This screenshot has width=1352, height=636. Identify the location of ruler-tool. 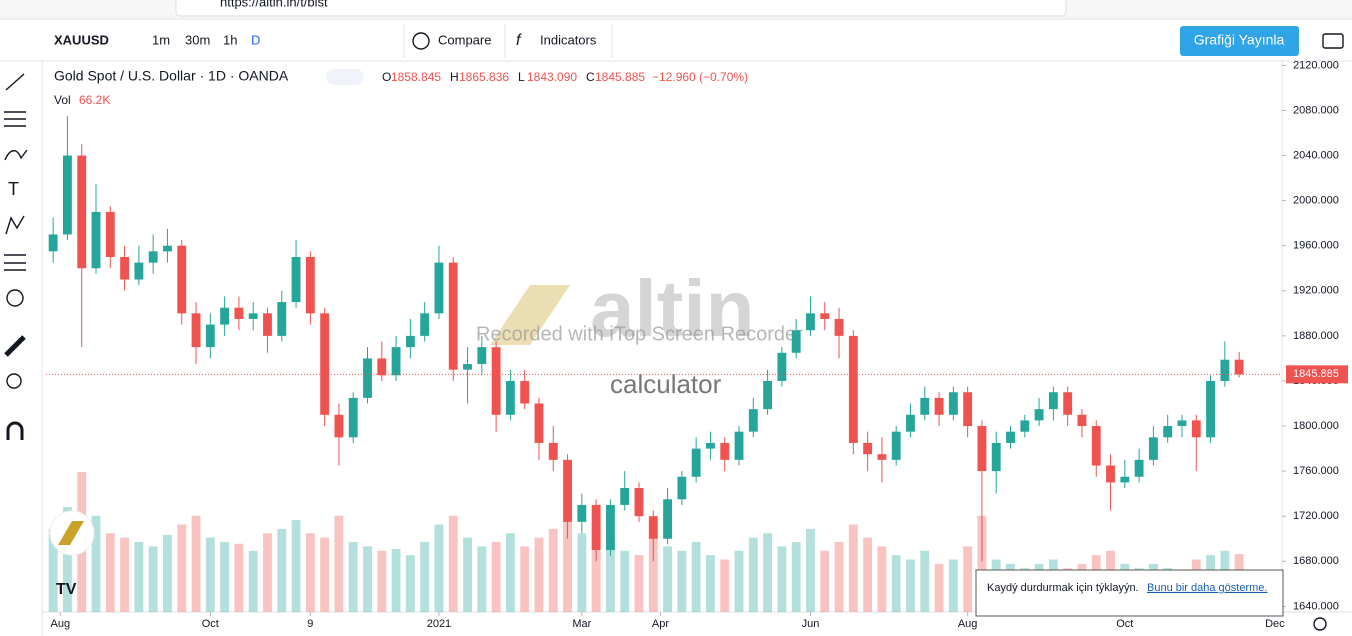
(15, 346).